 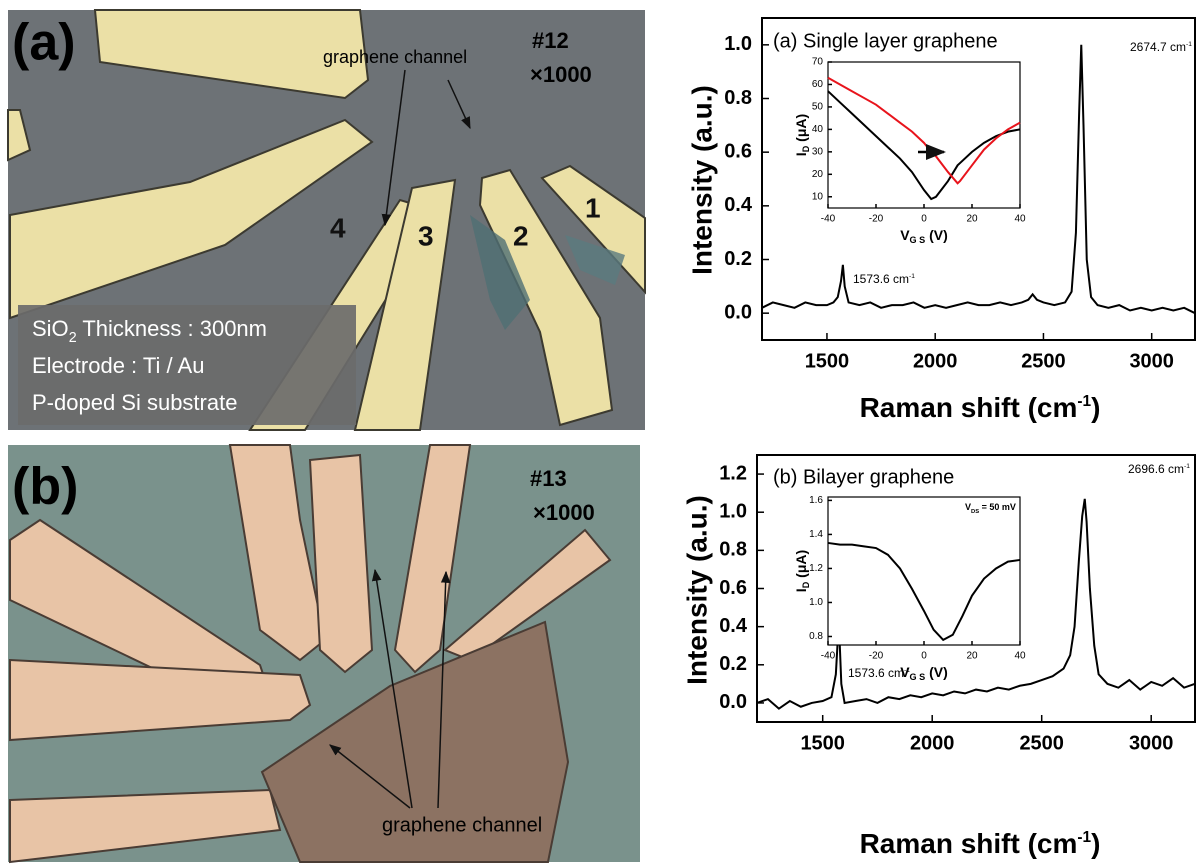 I want to click on y-tick-label: 30, so click(x=818, y=151).